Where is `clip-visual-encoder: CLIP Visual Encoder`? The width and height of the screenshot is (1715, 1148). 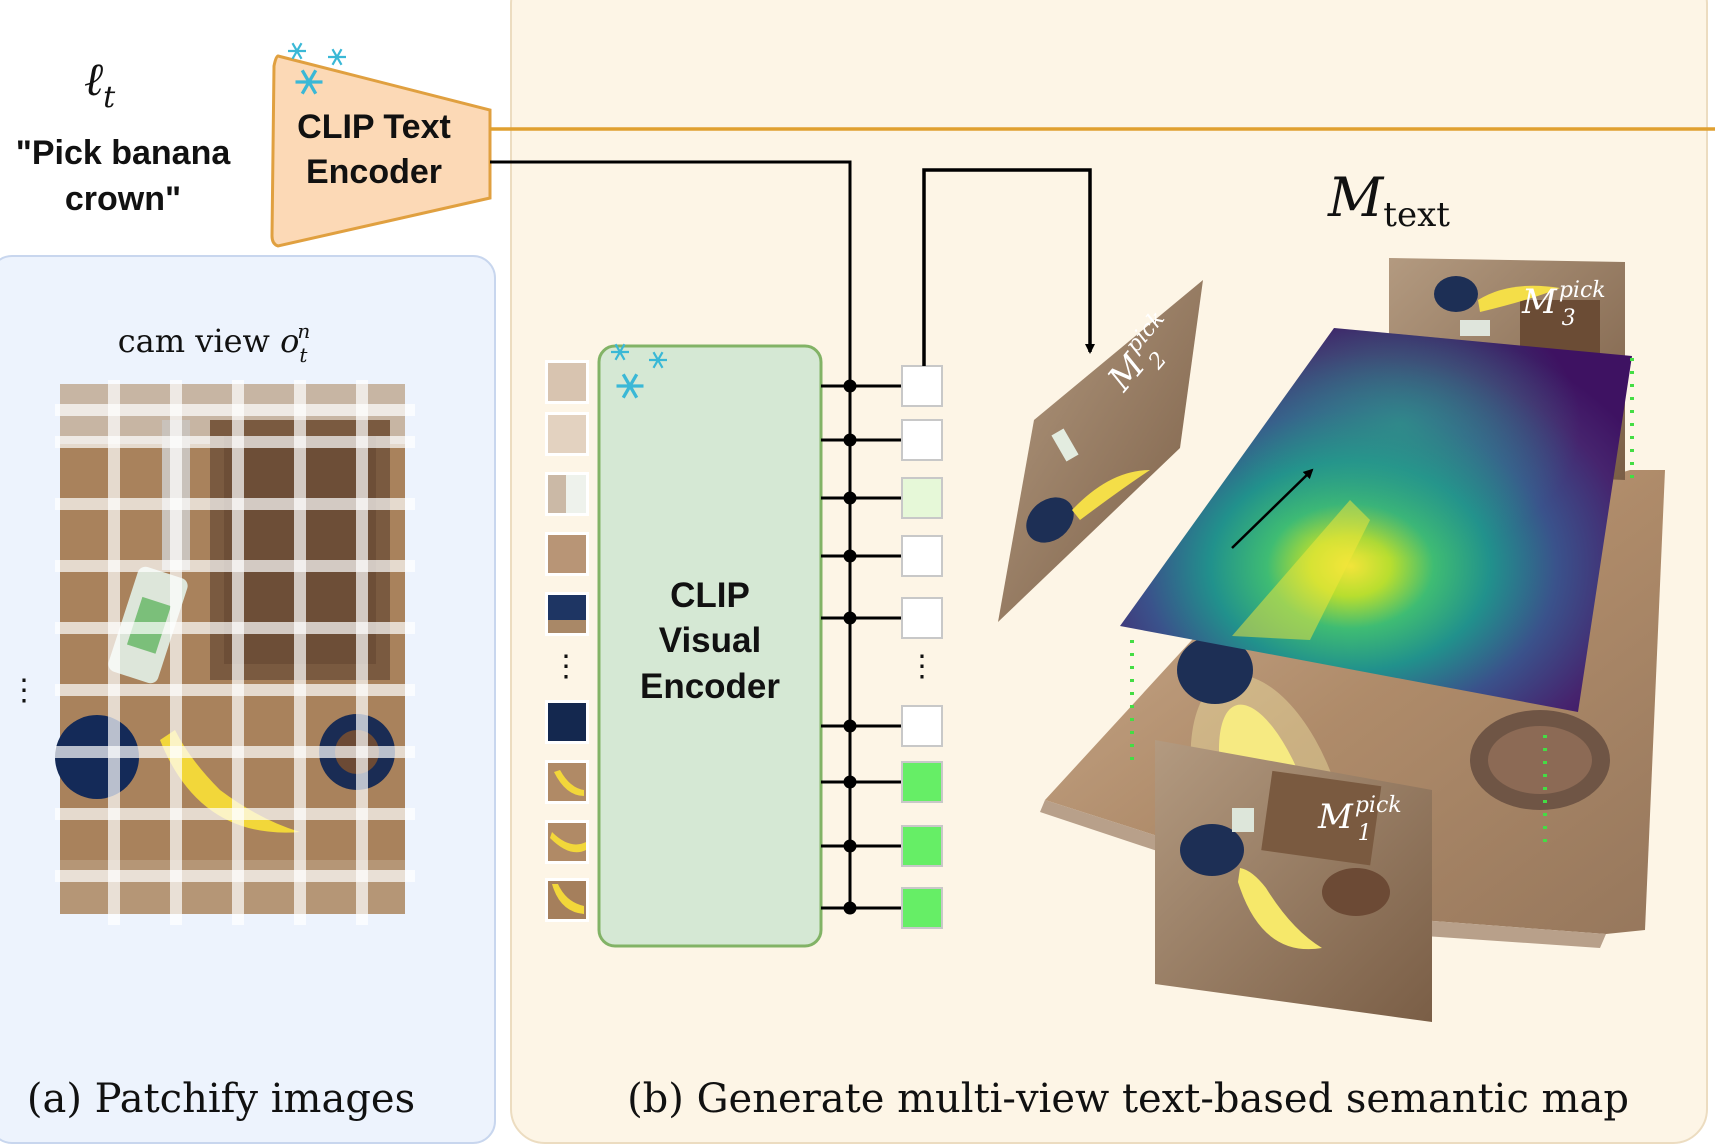 clip-visual-encoder: CLIP Visual Encoder is located at coordinates (710, 645).